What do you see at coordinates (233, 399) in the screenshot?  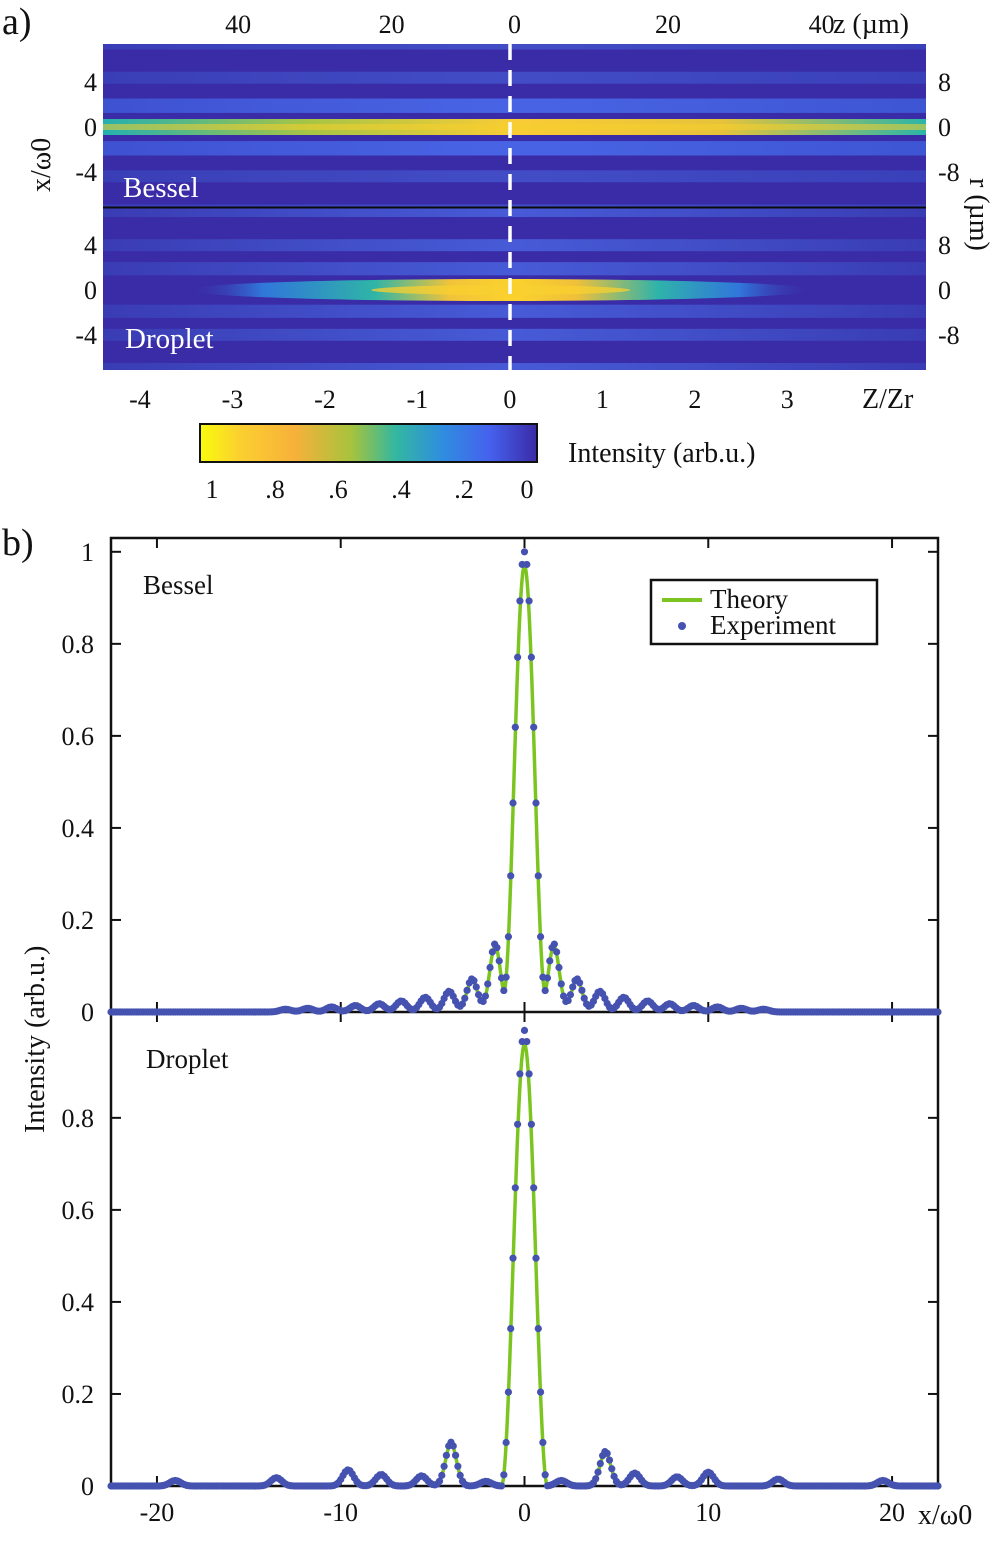 I see `bottom-tick-label: -3` at bounding box center [233, 399].